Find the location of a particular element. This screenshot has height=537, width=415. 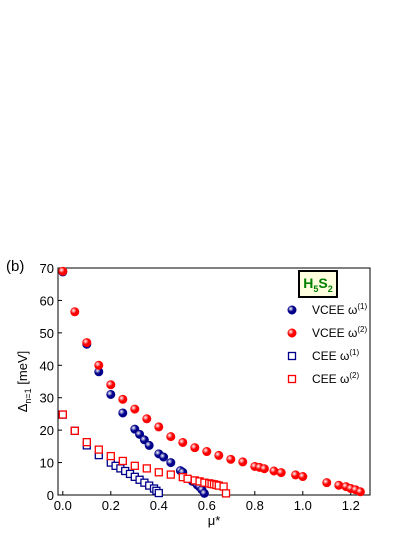

y-tick-label: 30 is located at coordinates (47, 398).